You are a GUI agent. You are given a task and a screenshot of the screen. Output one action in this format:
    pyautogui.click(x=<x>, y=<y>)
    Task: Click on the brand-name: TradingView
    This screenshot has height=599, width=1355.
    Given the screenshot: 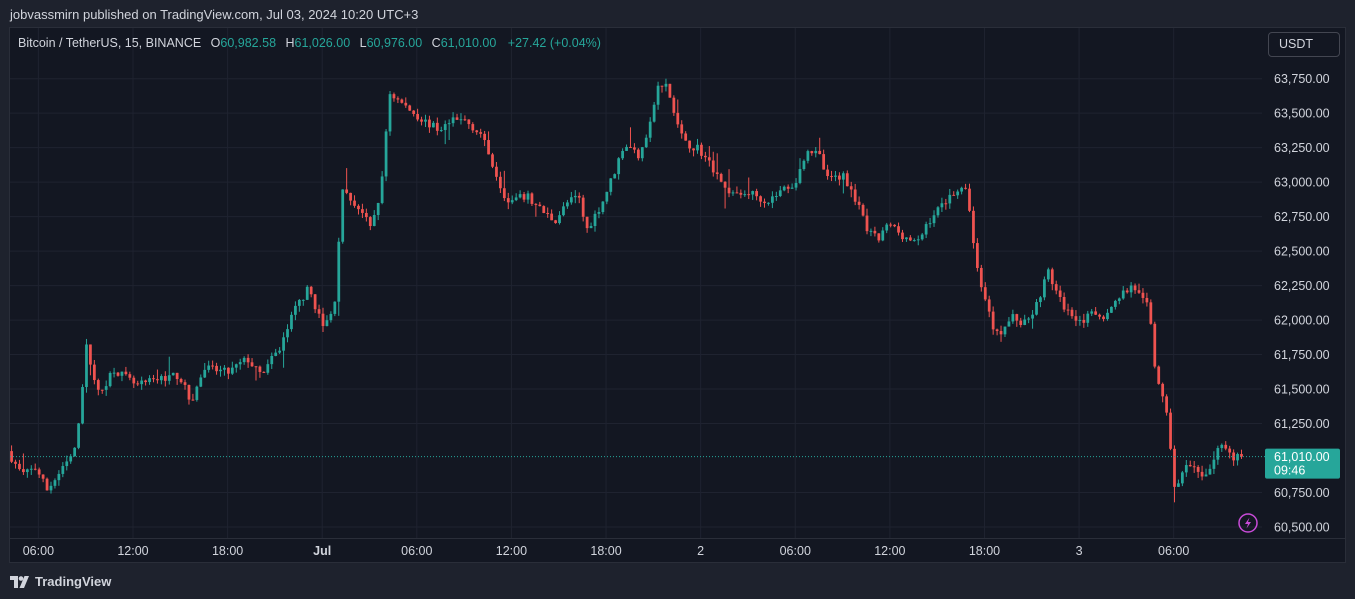 What is the action you would take?
    pyautogui.click(x=73, y=581)
    